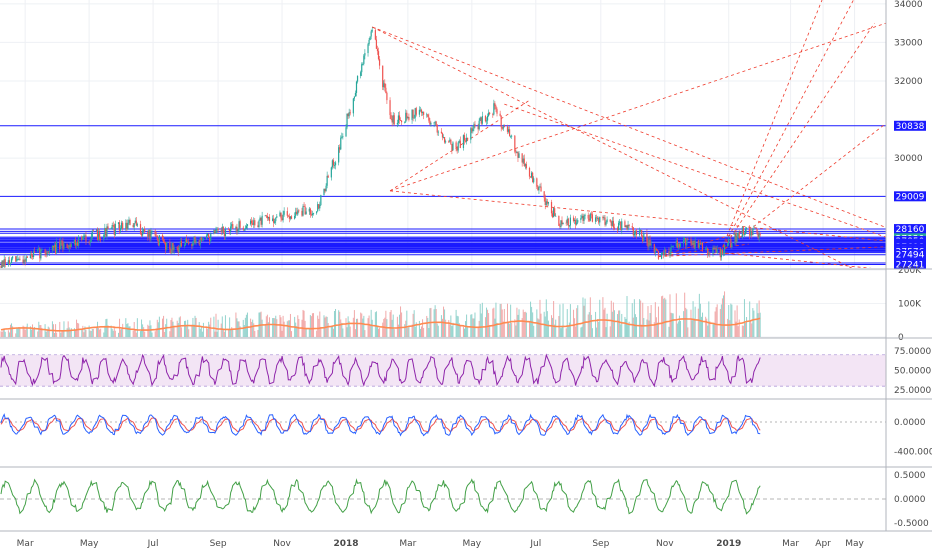 This screenshot has width=932, height=554. Describe the element at coordinates (910, 423) in the screenshot. I see `oscillator-2-tick-0: 0.0000` at that location.